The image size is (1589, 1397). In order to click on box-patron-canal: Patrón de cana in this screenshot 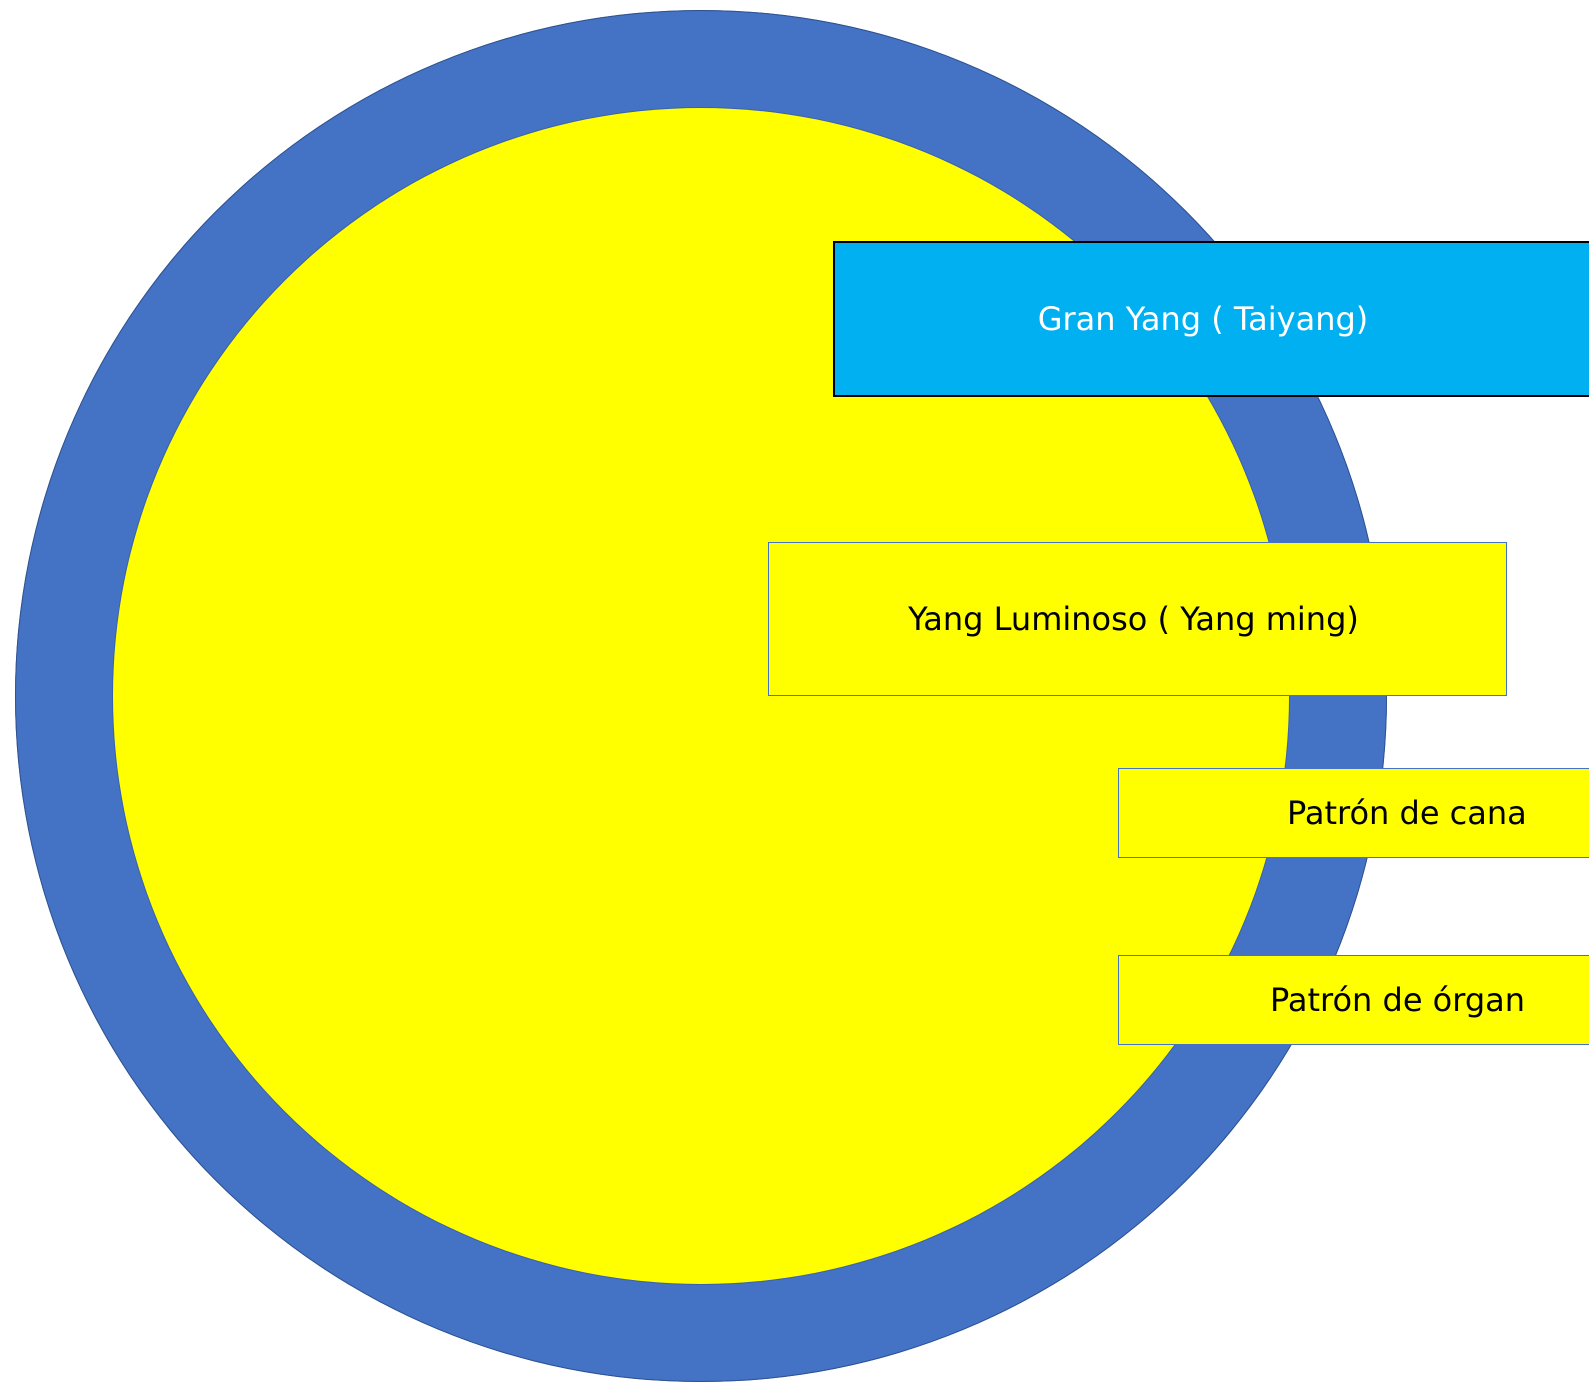, I will do `click(1353, 813)`.